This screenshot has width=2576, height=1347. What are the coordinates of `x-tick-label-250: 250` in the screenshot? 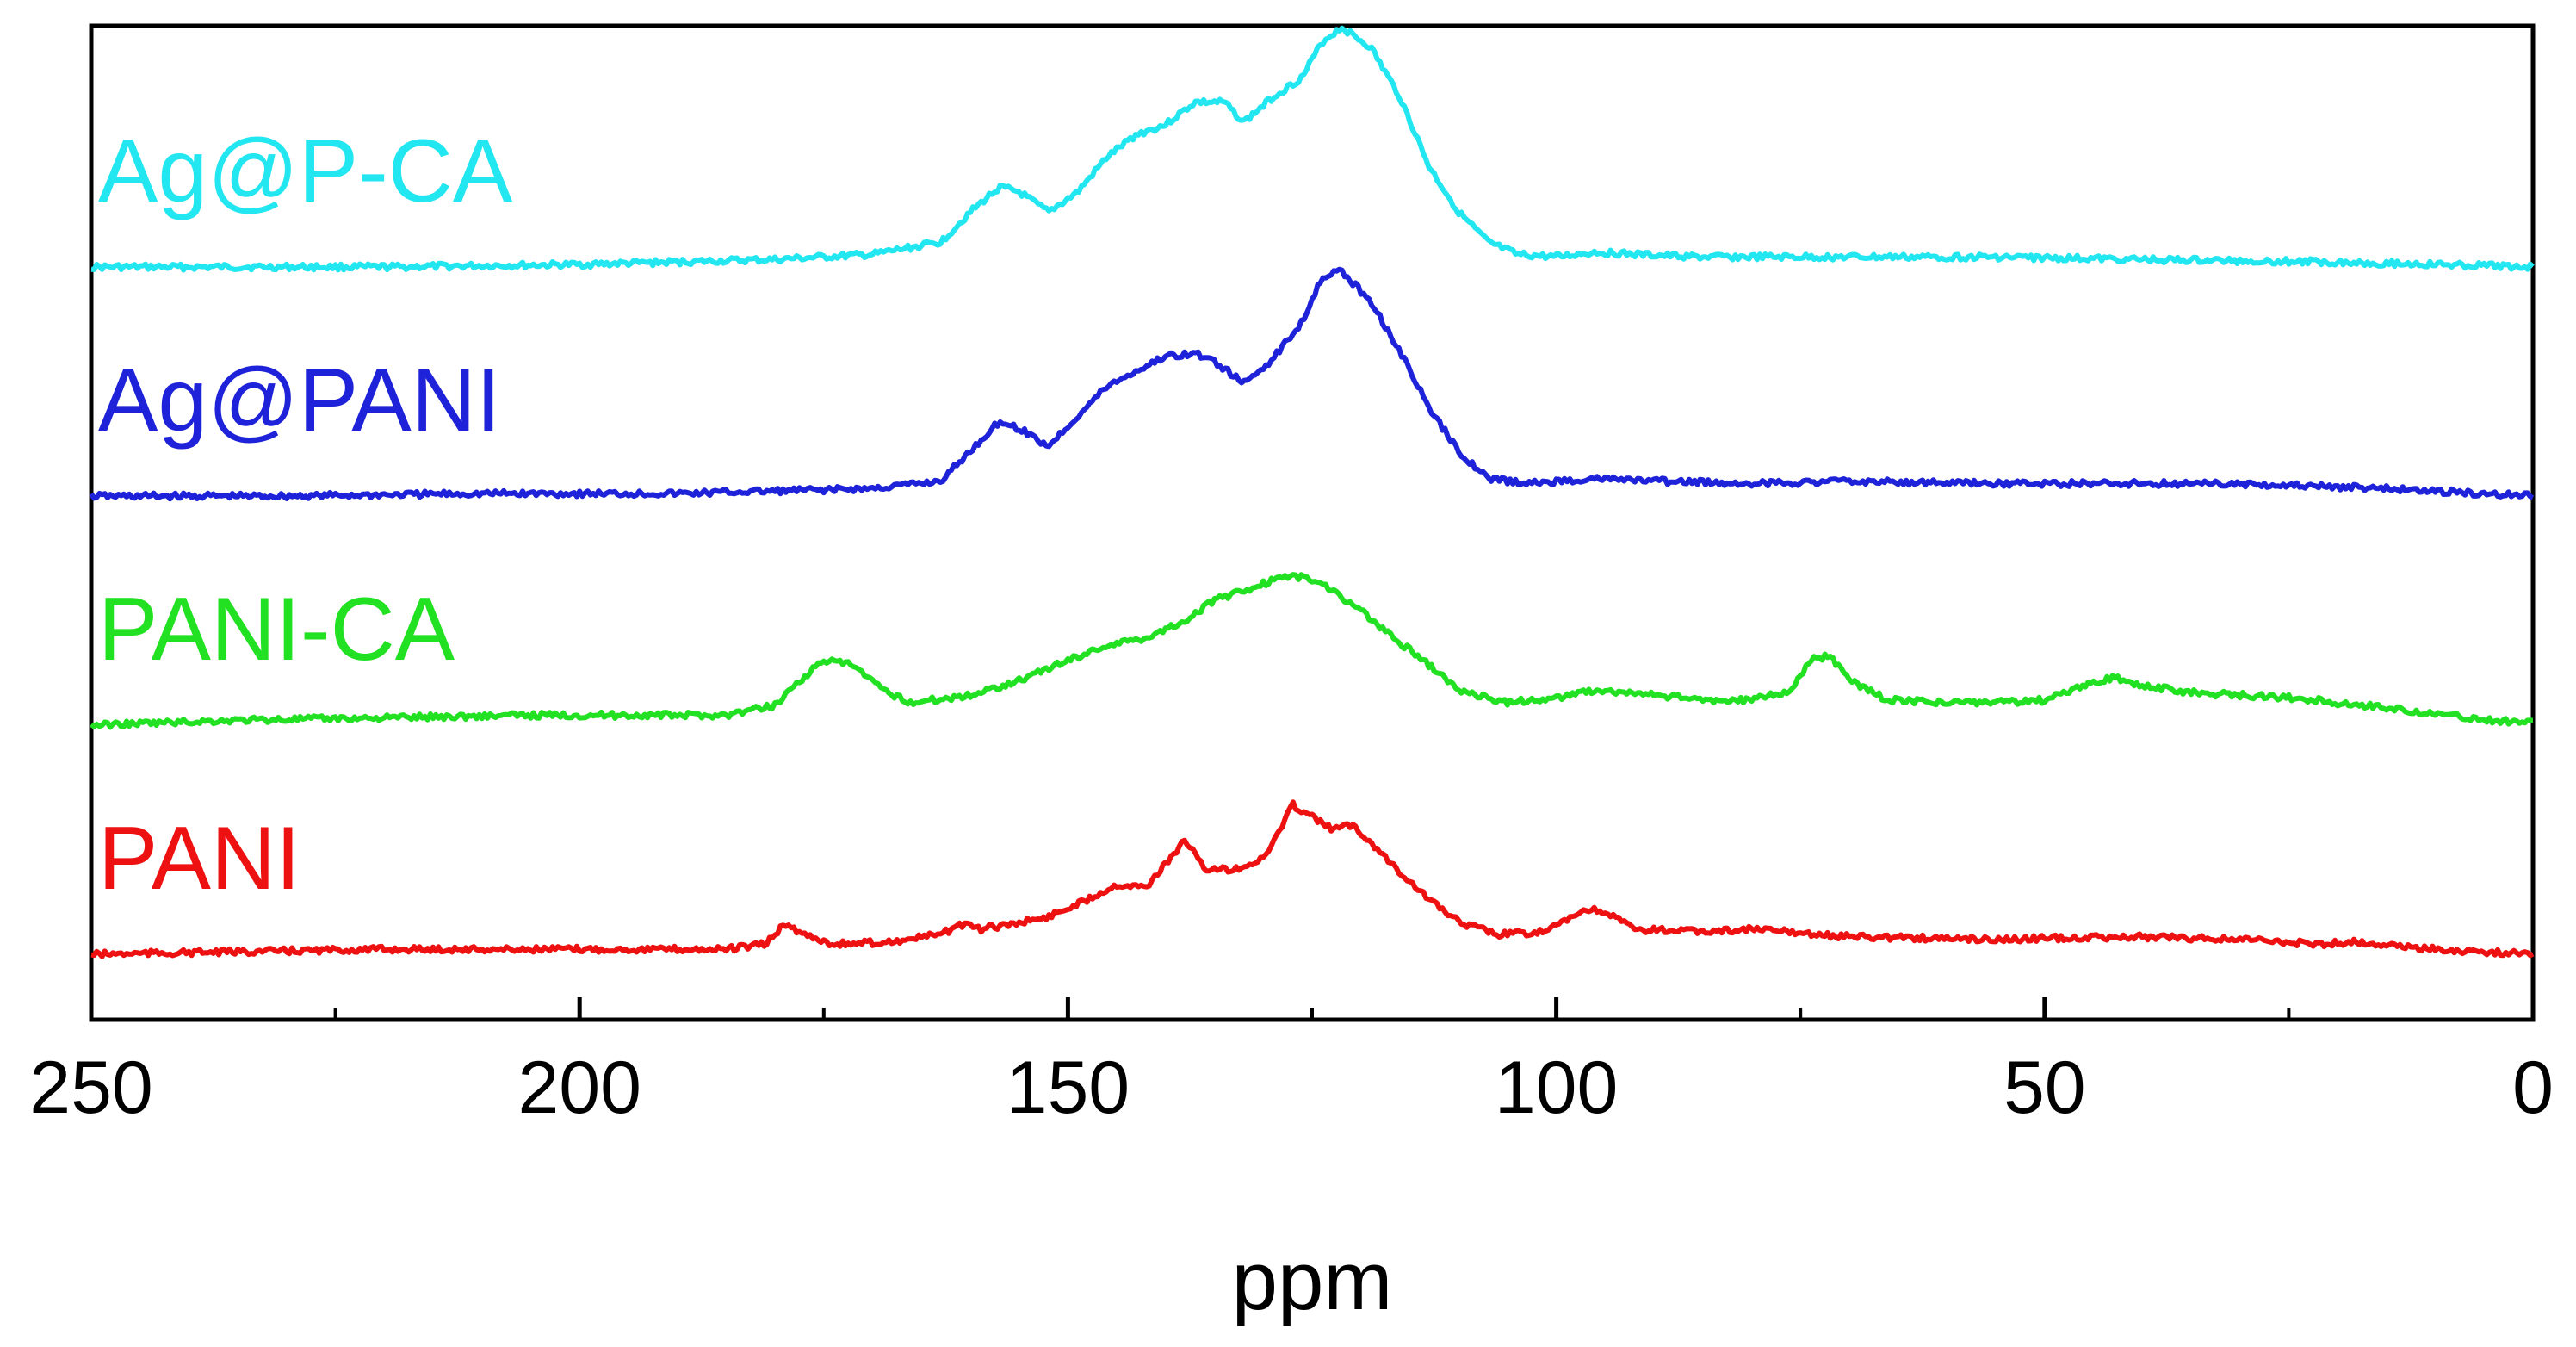 It's located at (91, 1087).